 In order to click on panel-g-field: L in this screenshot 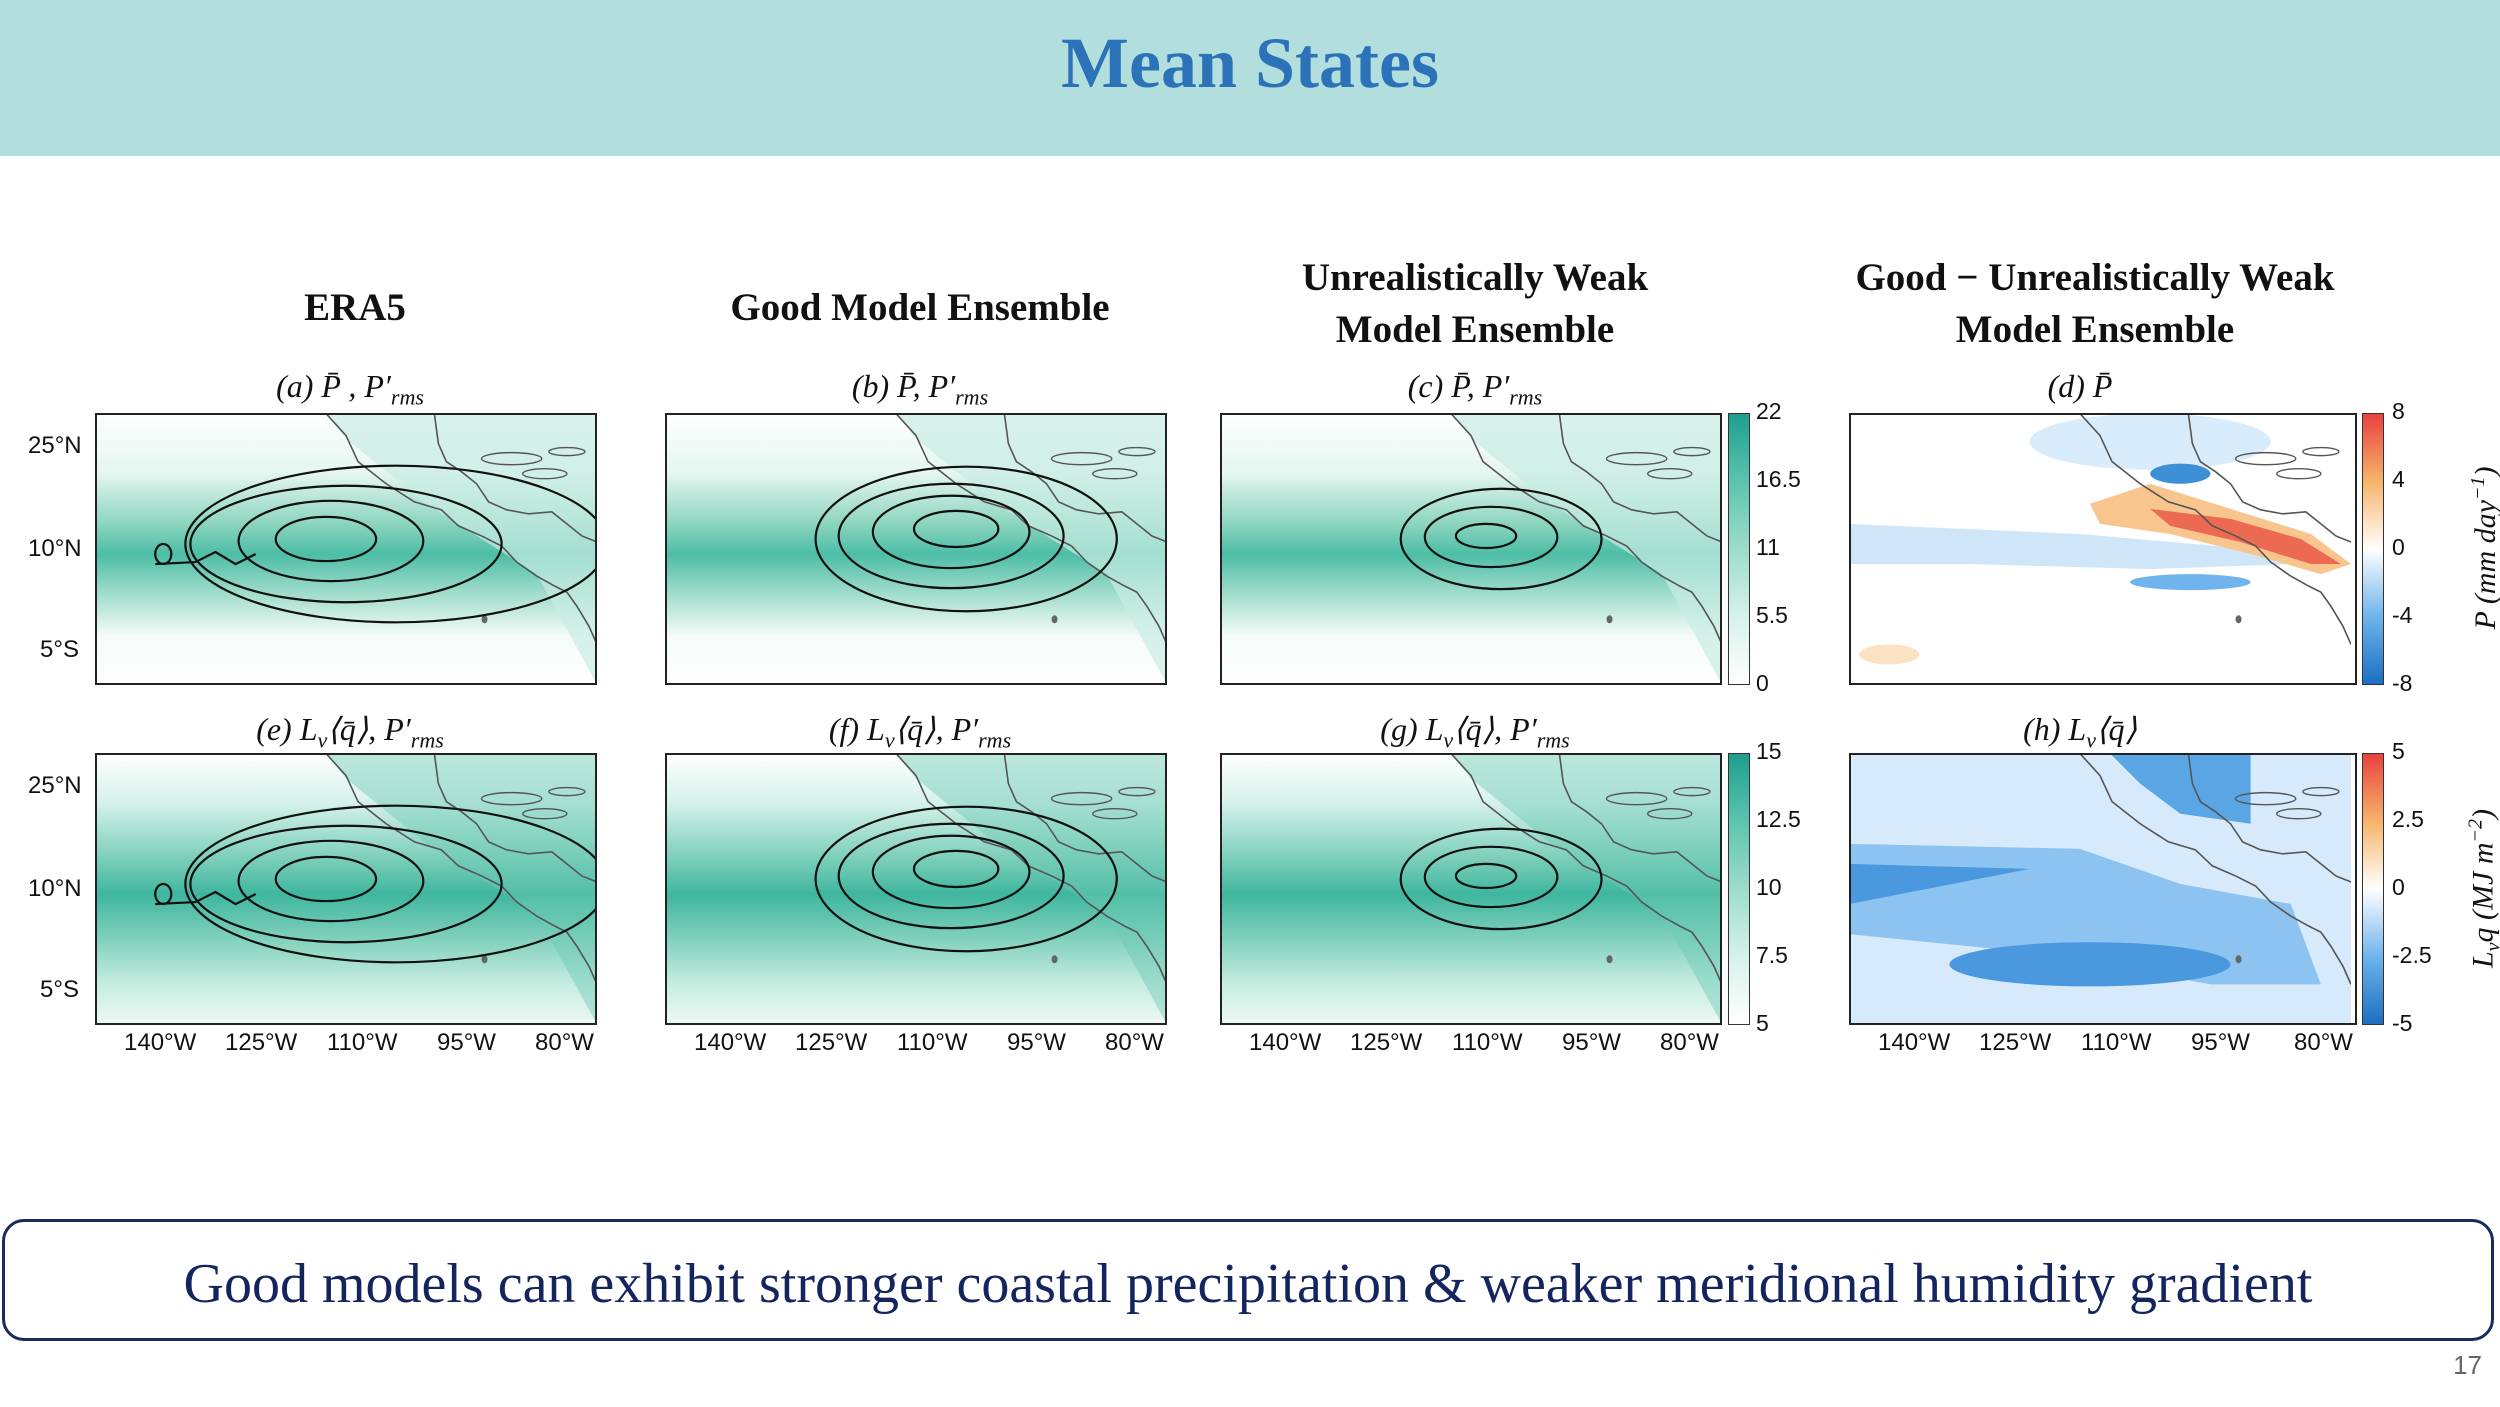, I will do `click(1434, 729)`.